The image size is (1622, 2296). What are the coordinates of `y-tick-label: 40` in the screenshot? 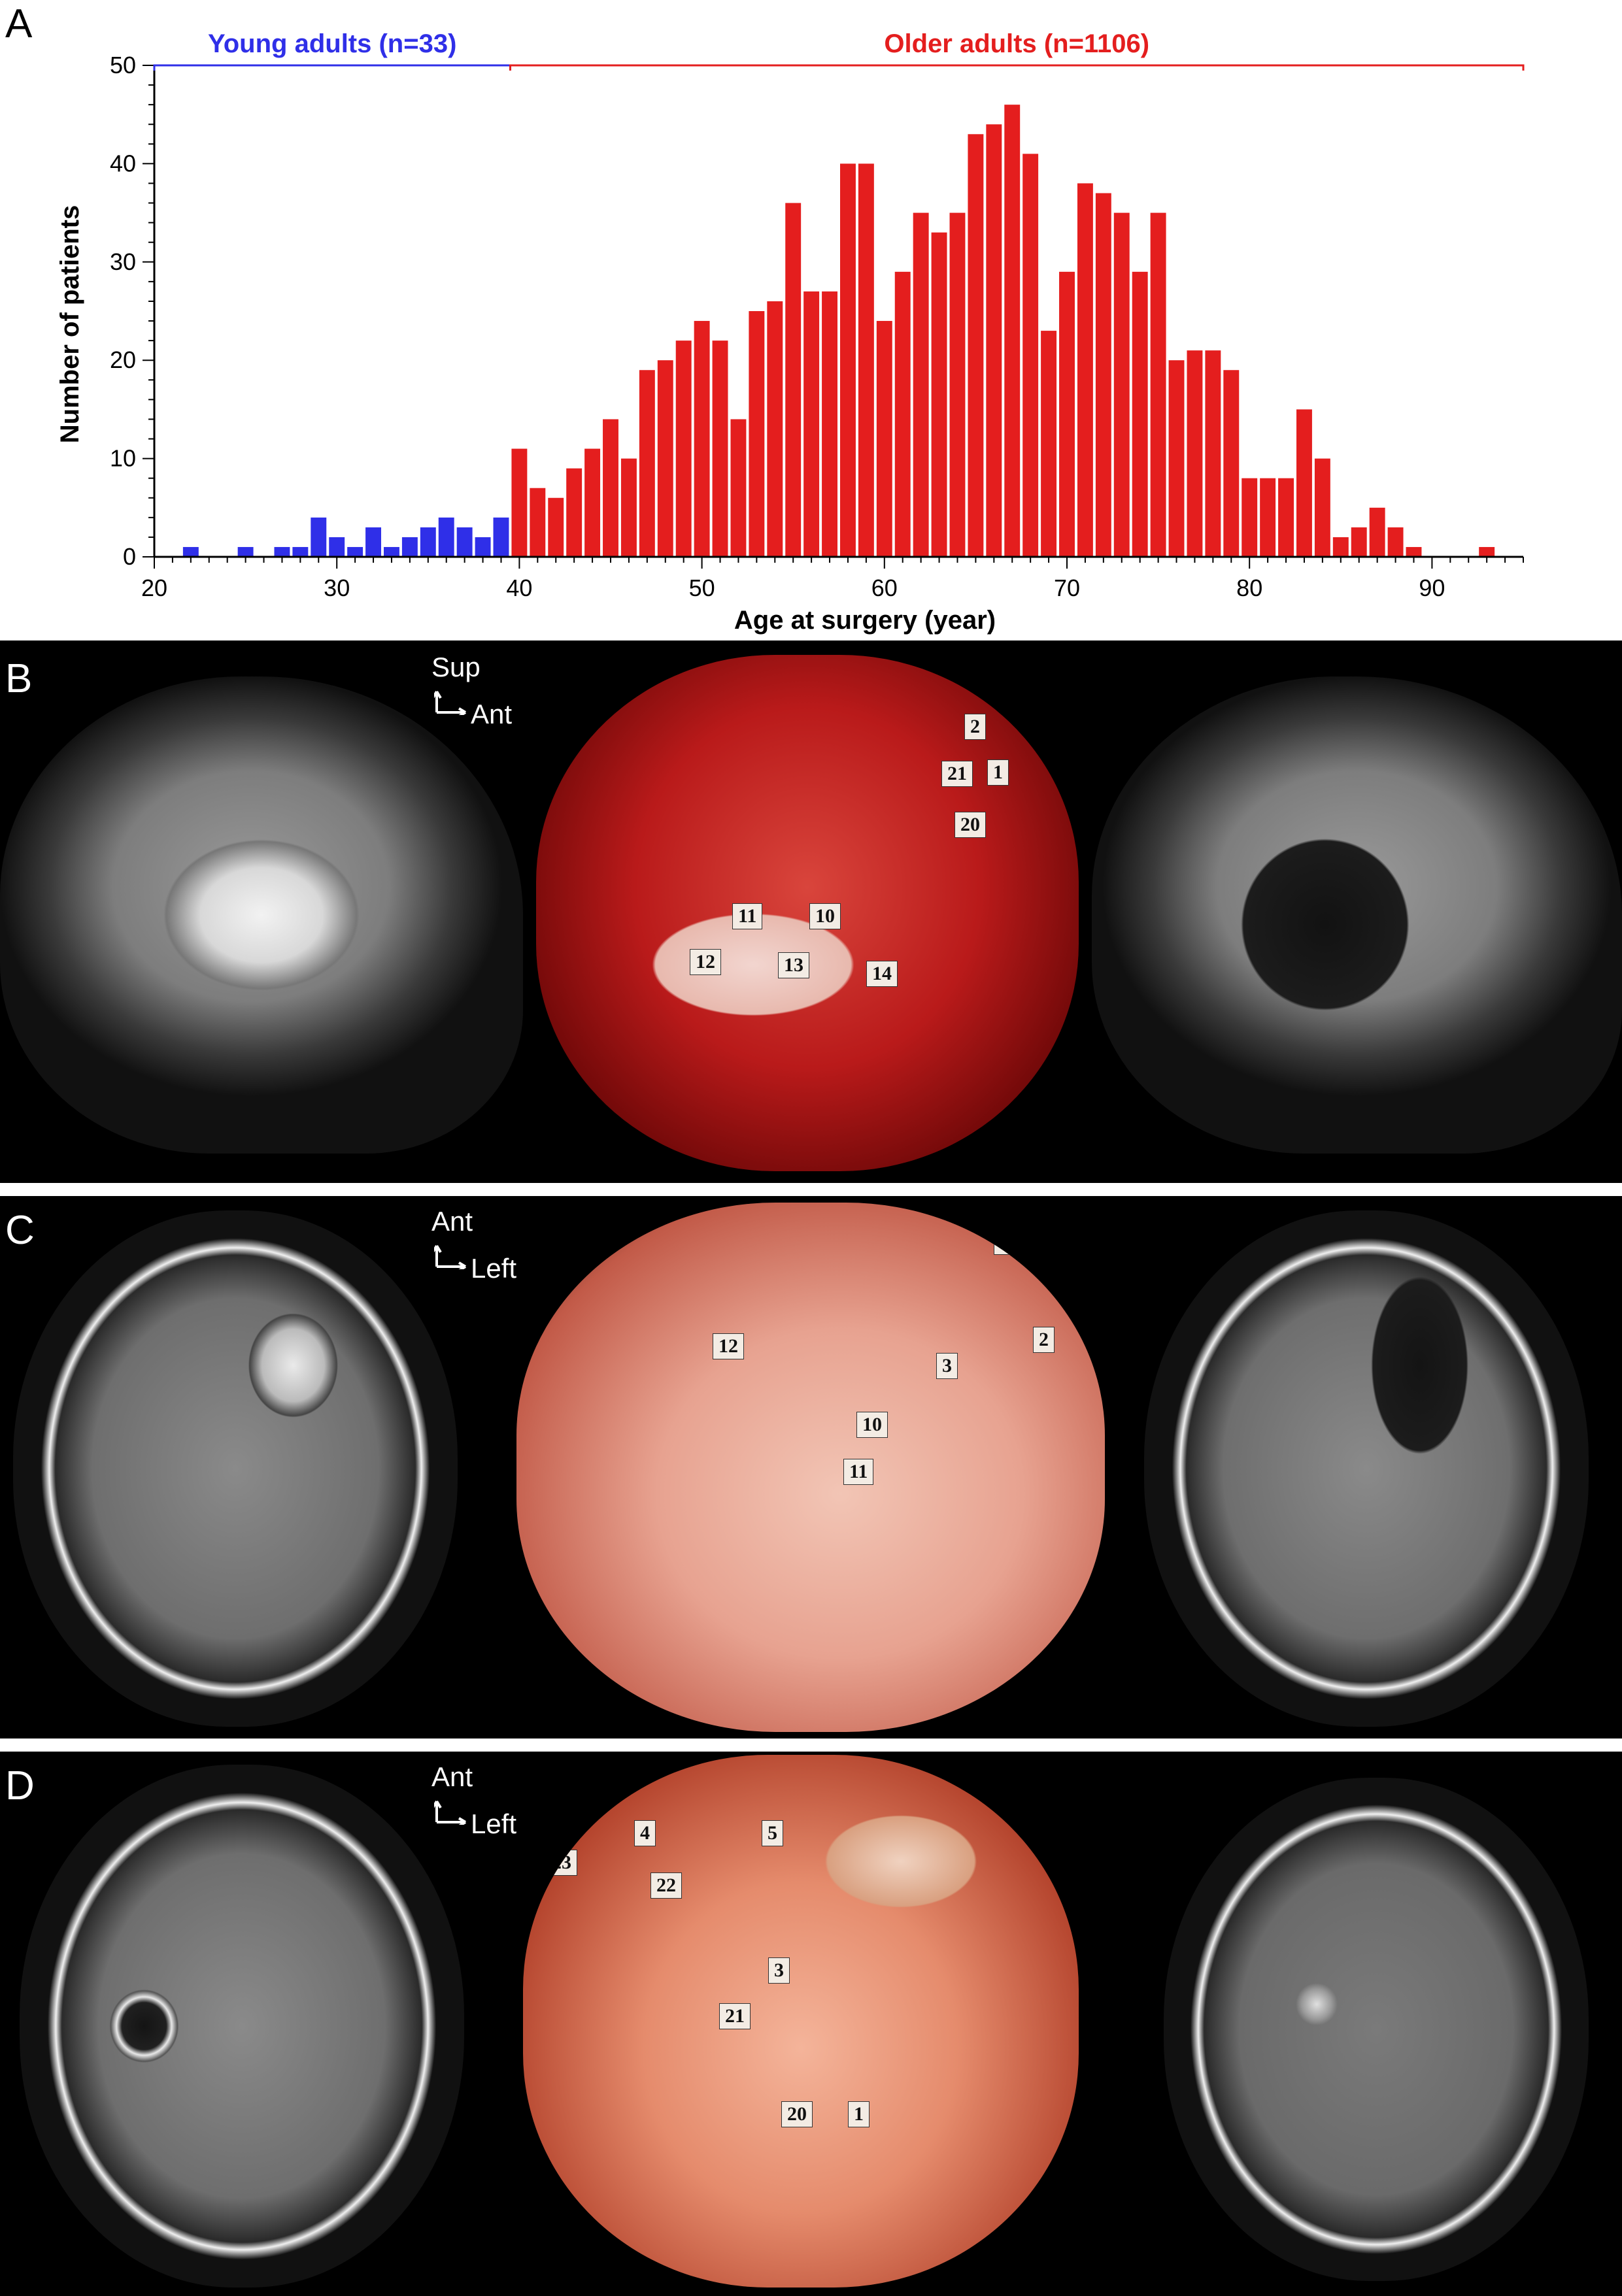 It's located at (123, 163).